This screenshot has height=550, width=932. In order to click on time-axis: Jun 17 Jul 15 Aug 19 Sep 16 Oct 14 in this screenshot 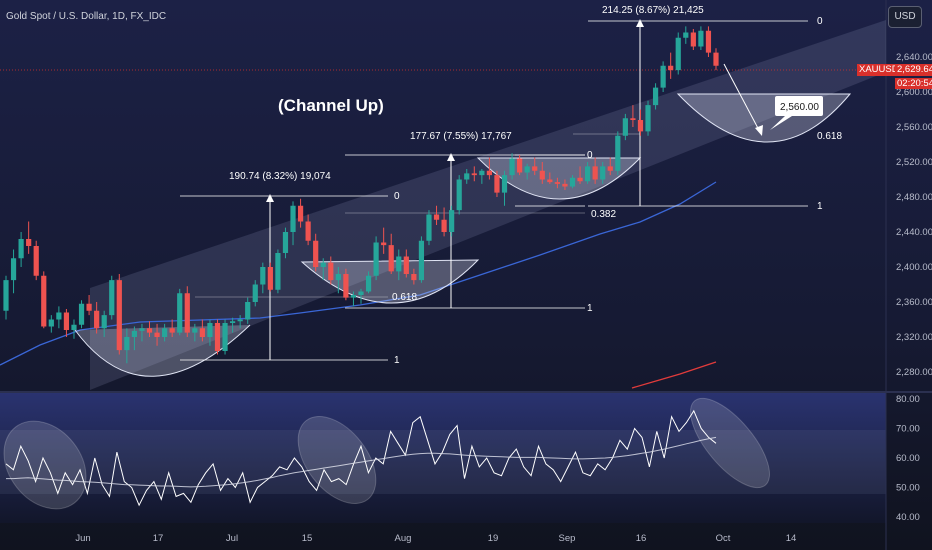, I will do `click(435, 538)`.